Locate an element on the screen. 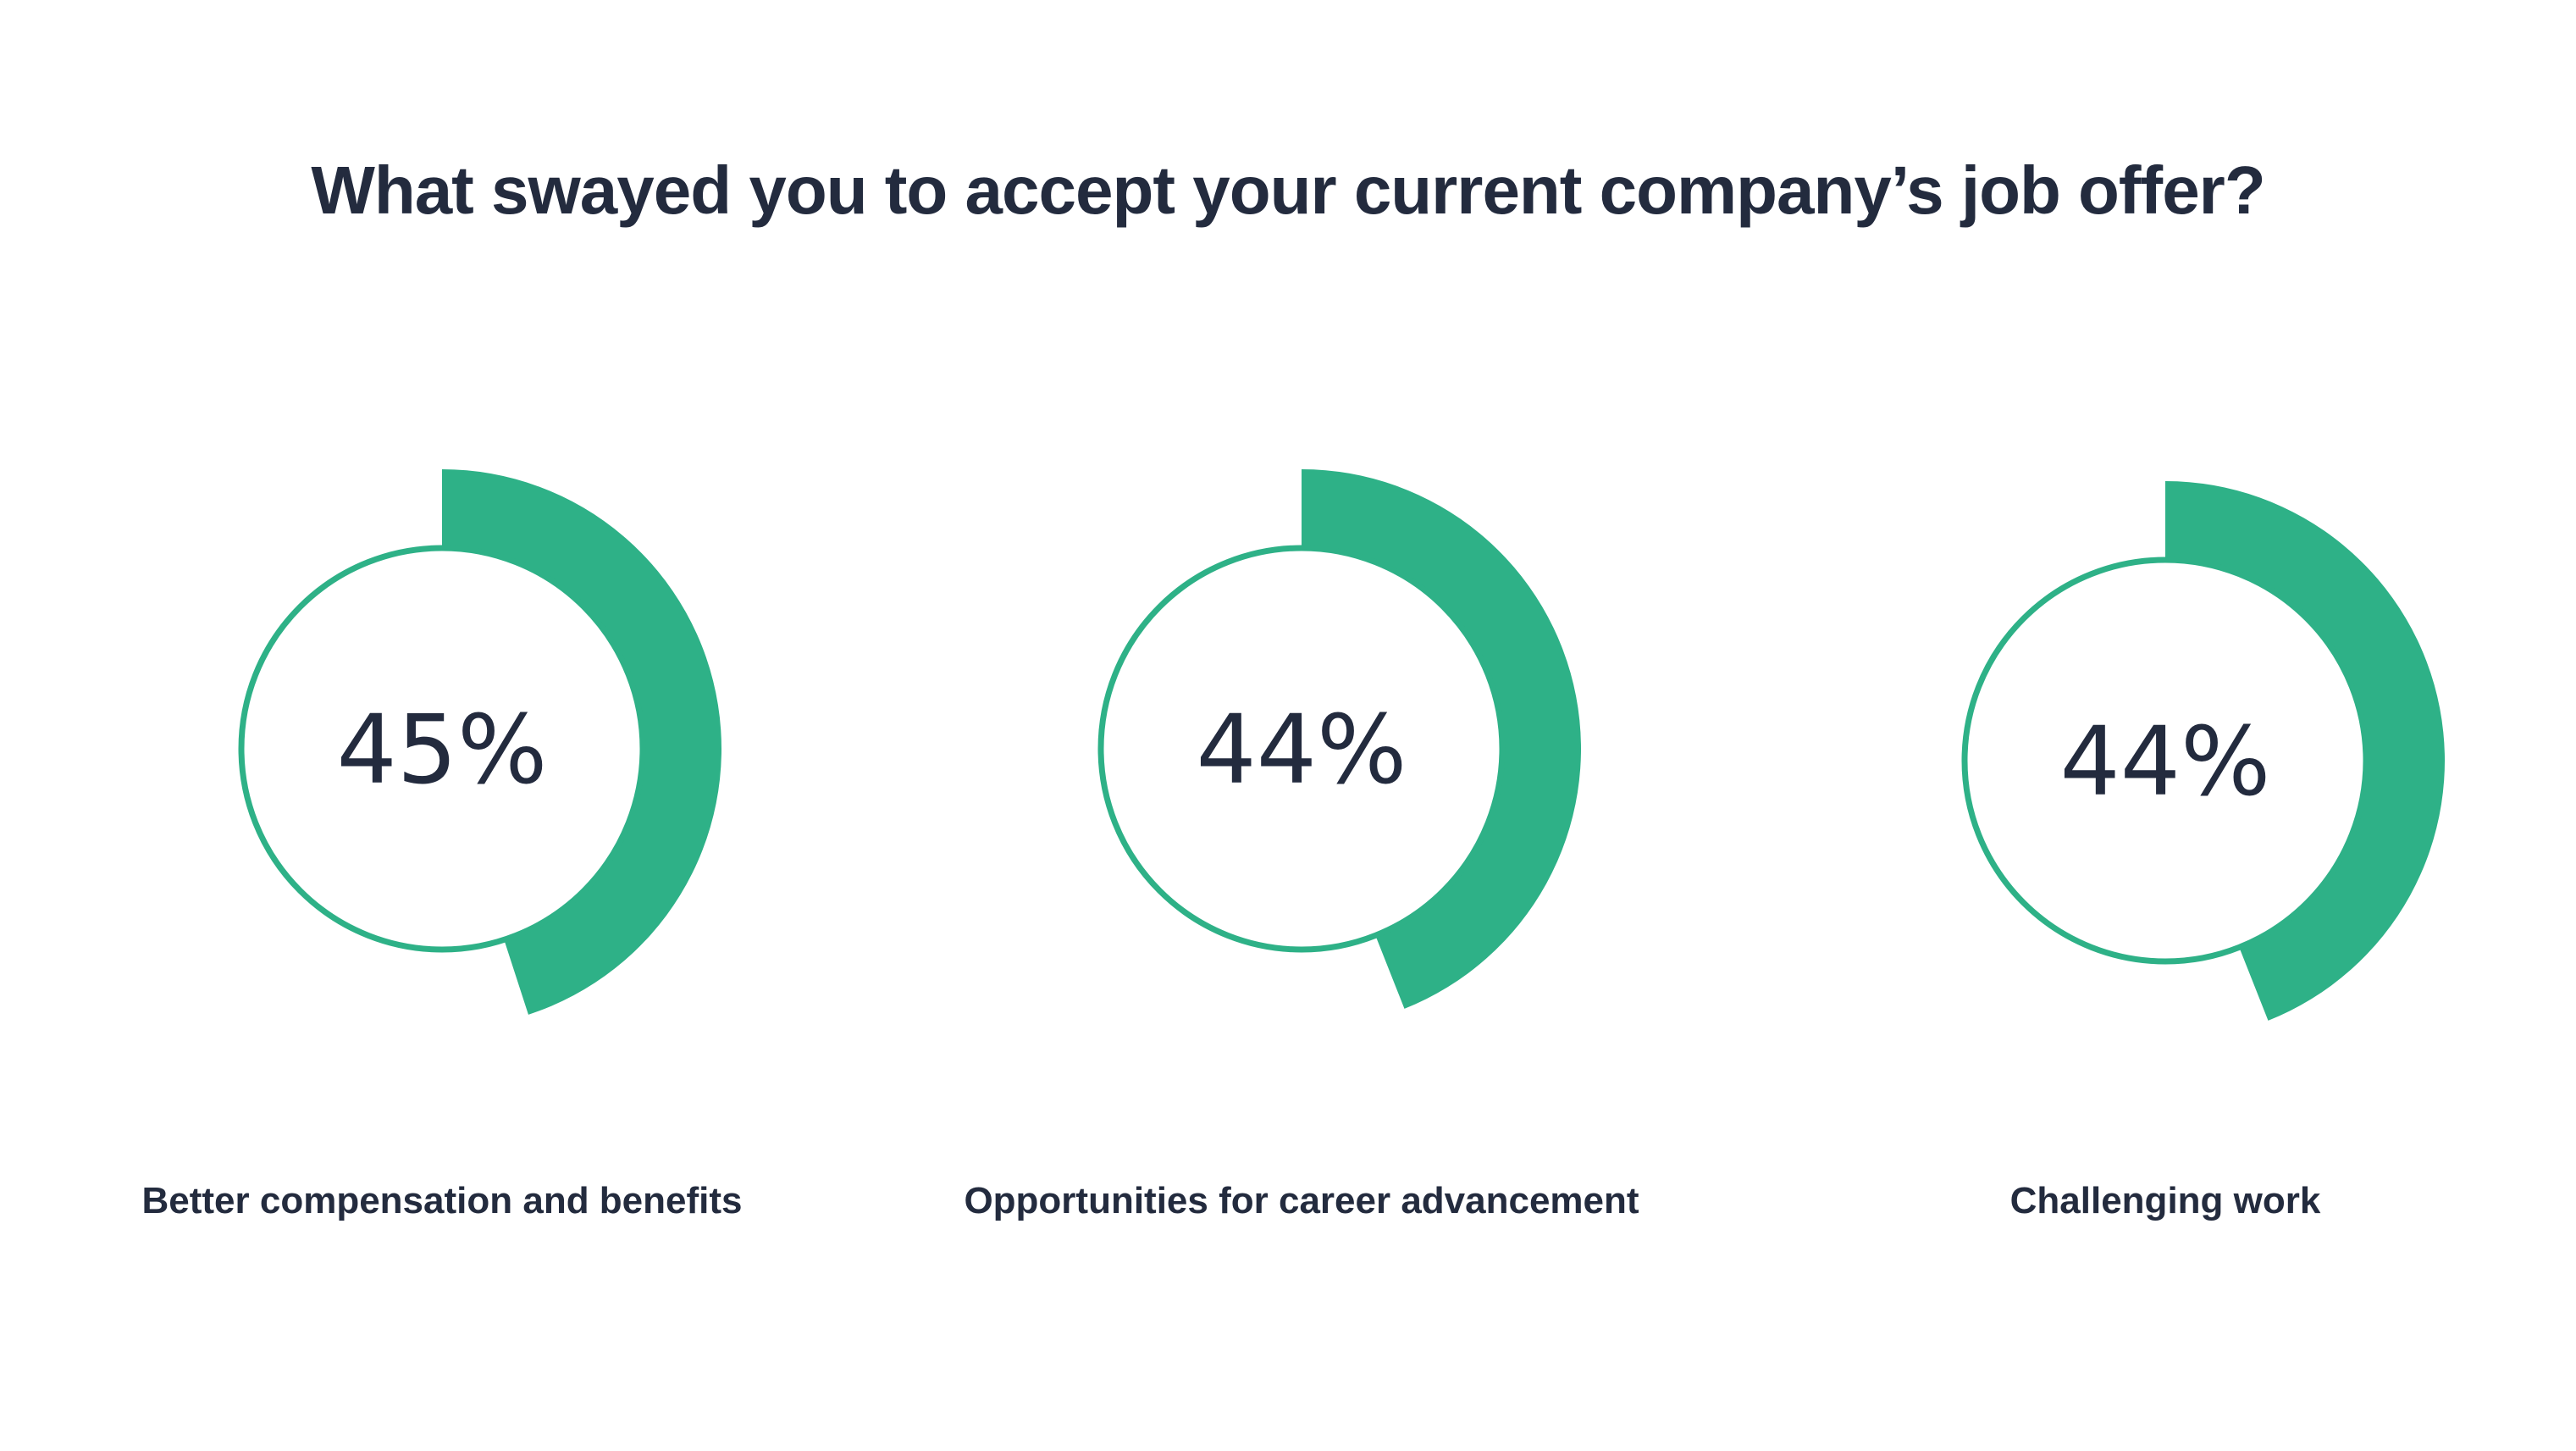  value-label-2: 44% is located at coordinates (1302, 751).